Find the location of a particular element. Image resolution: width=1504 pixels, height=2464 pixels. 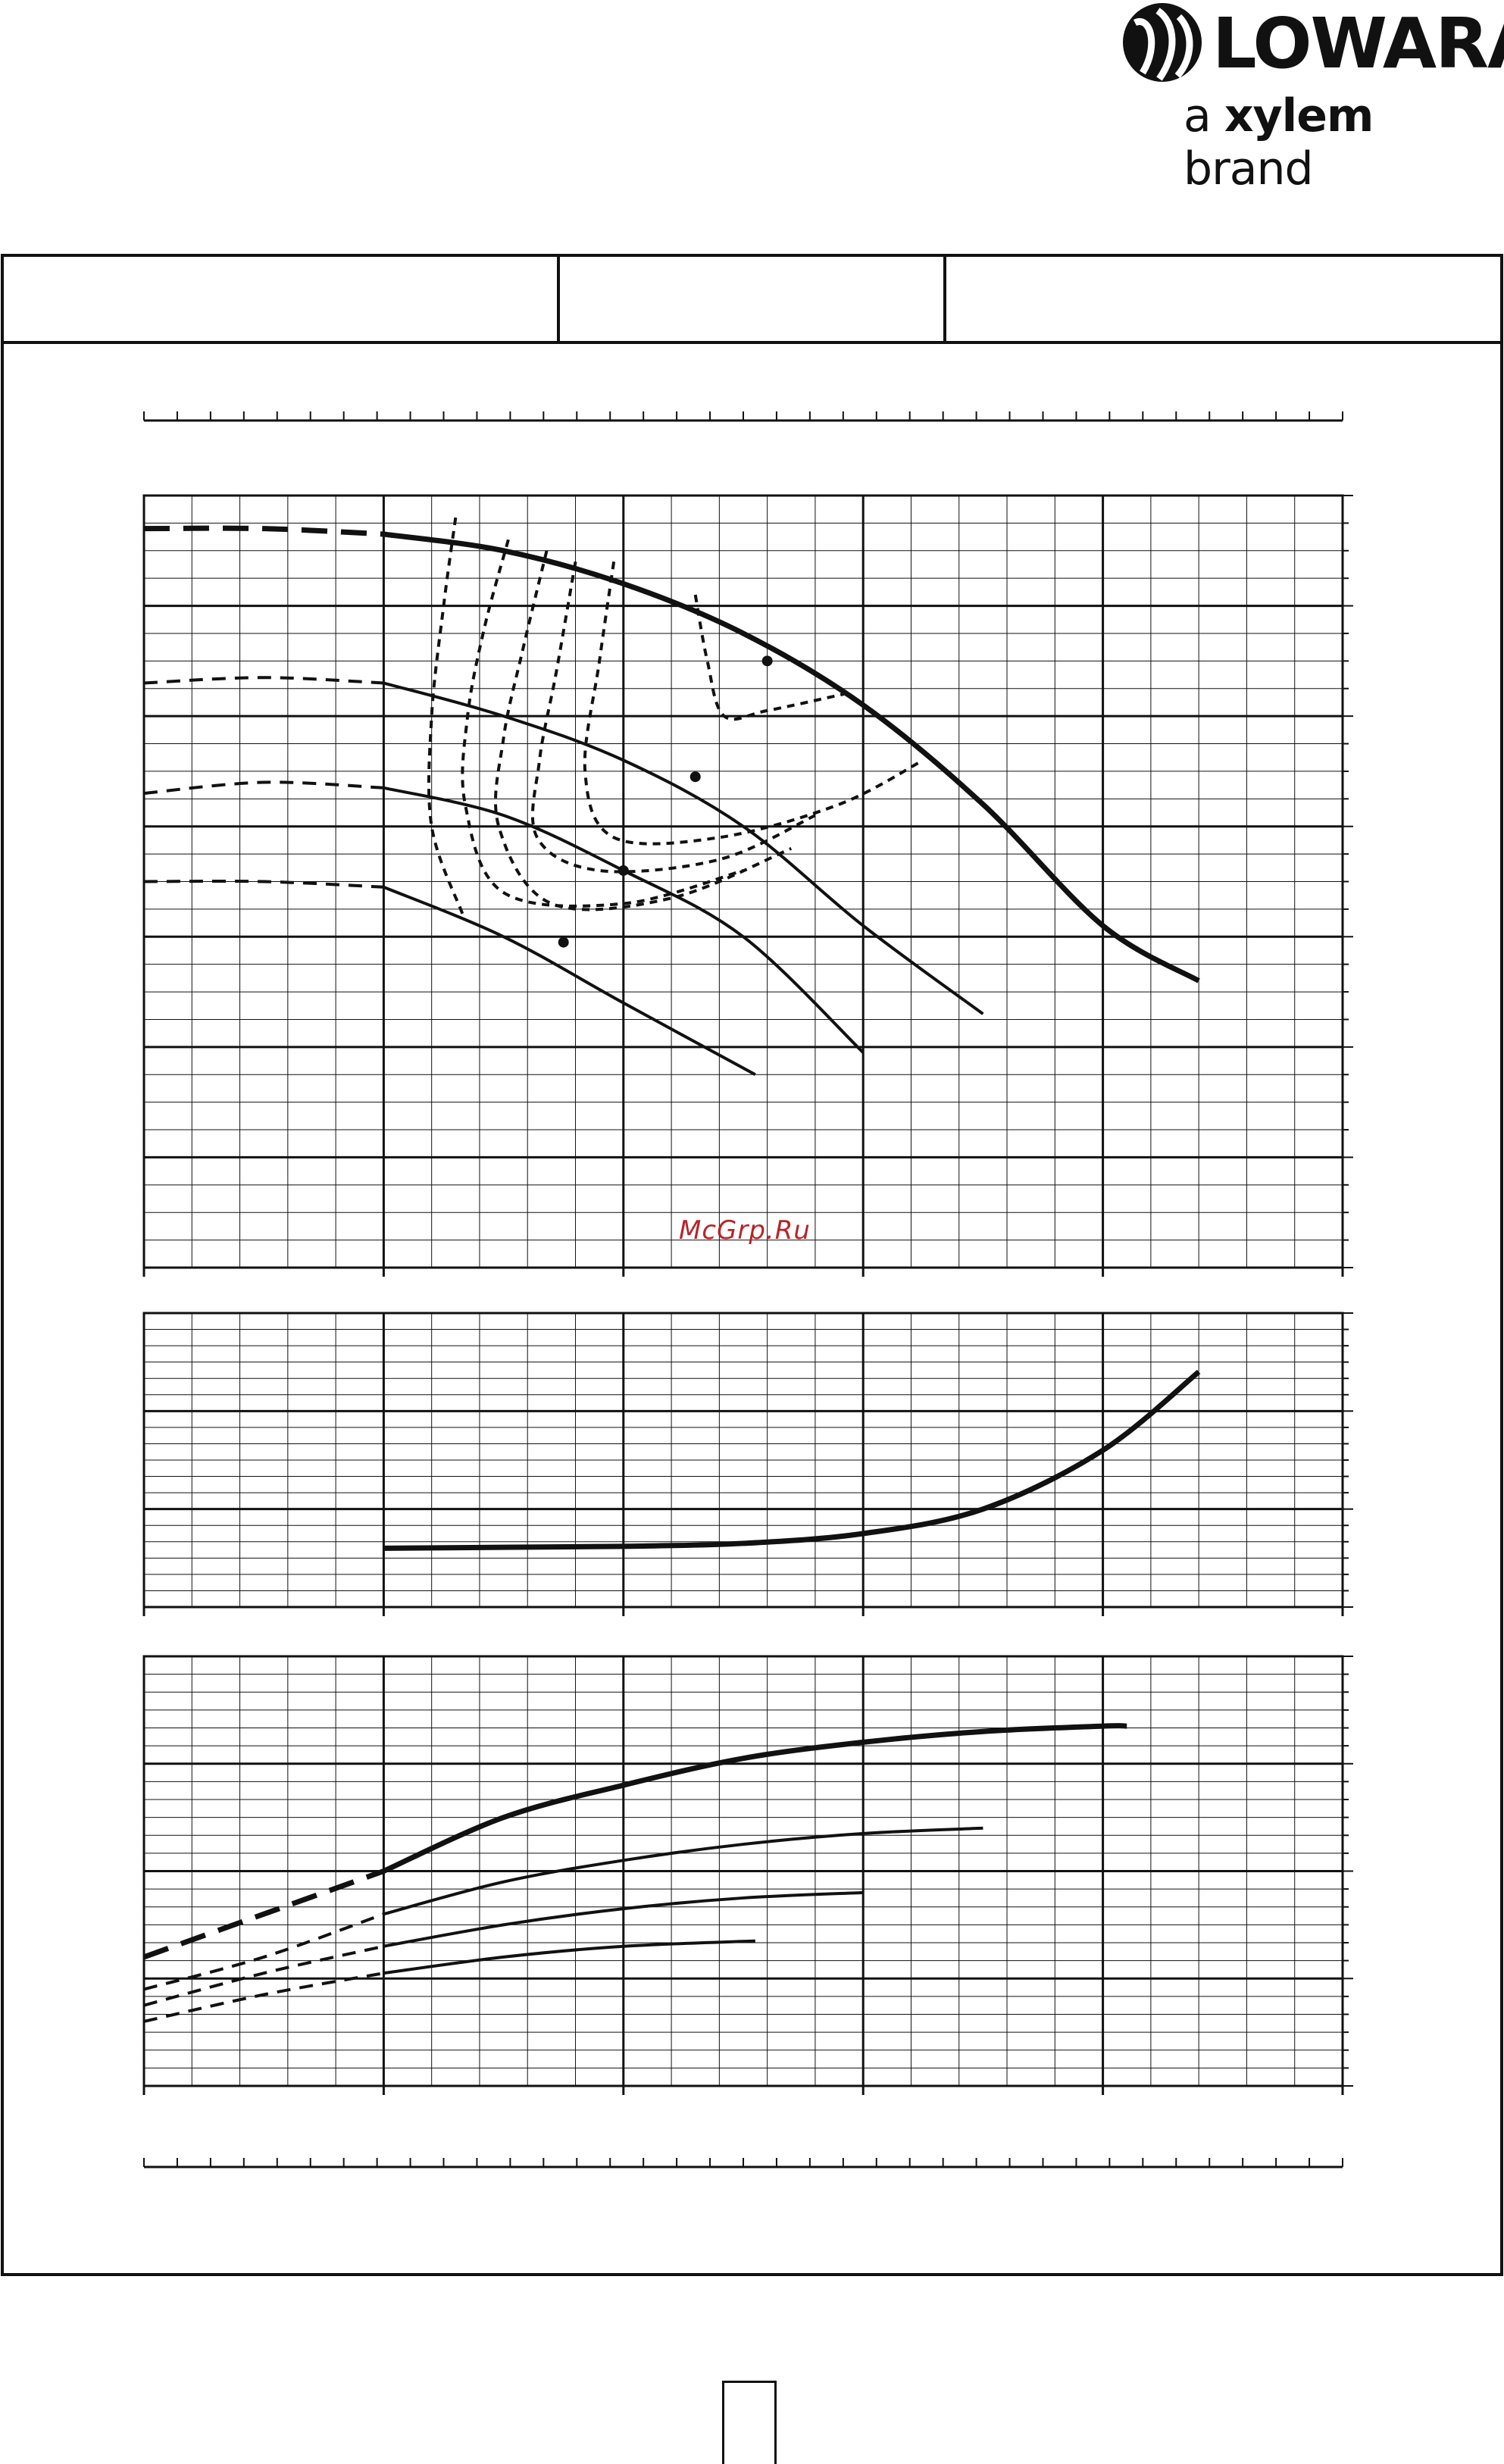

power-series-1-dashed is located at coordinates (264, 1951).